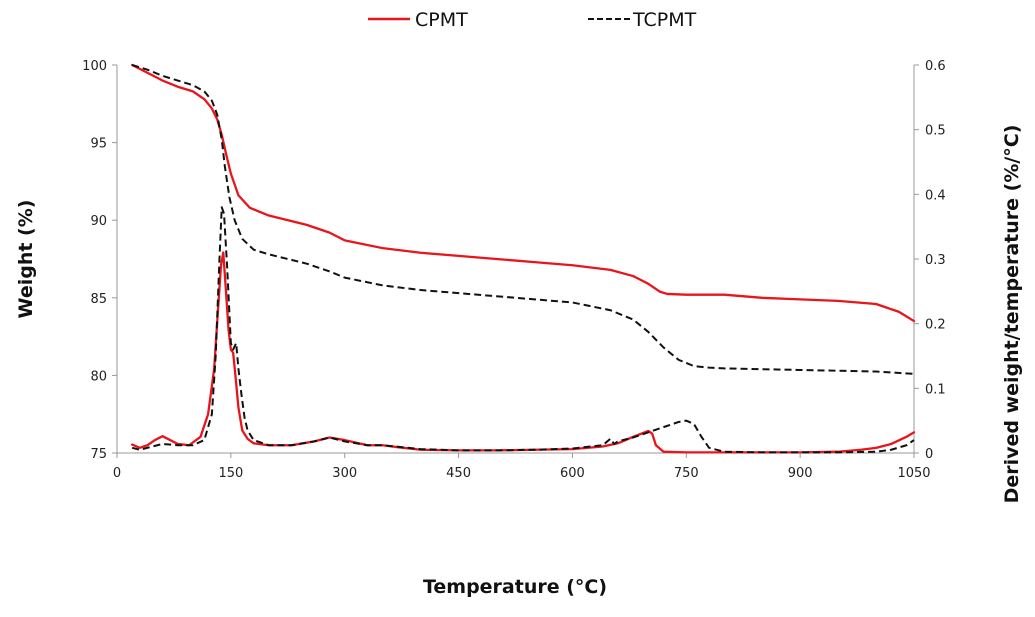 The width and height of the screenshot is (1035, 617). Describe the element at coordinates (935, 260) in the screenshot. I see `y2-tick-label: 0.3` at that location.